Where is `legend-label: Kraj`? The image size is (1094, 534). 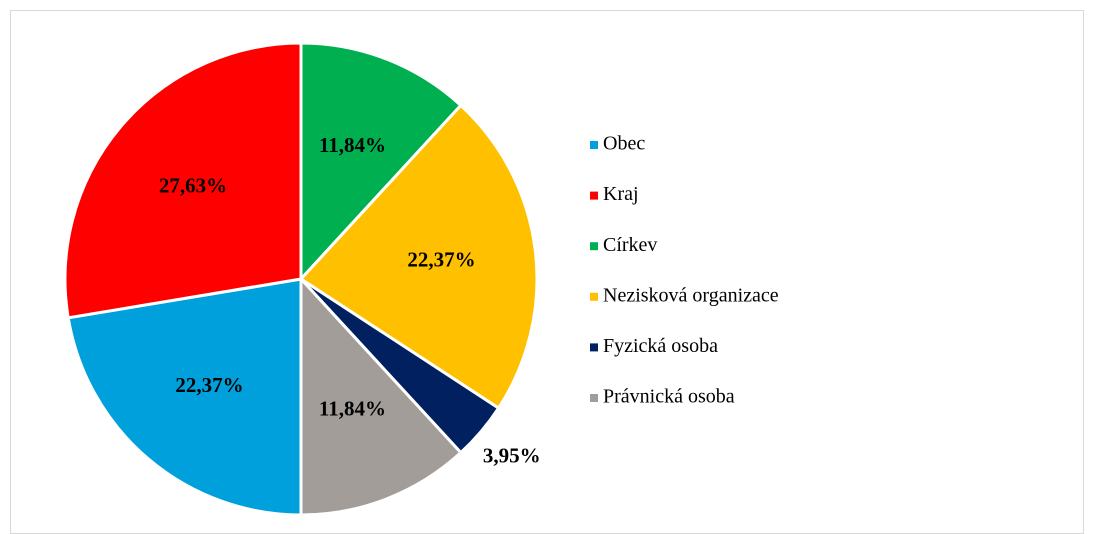 legend-label: Kraj is located at coordinates (621, 194).